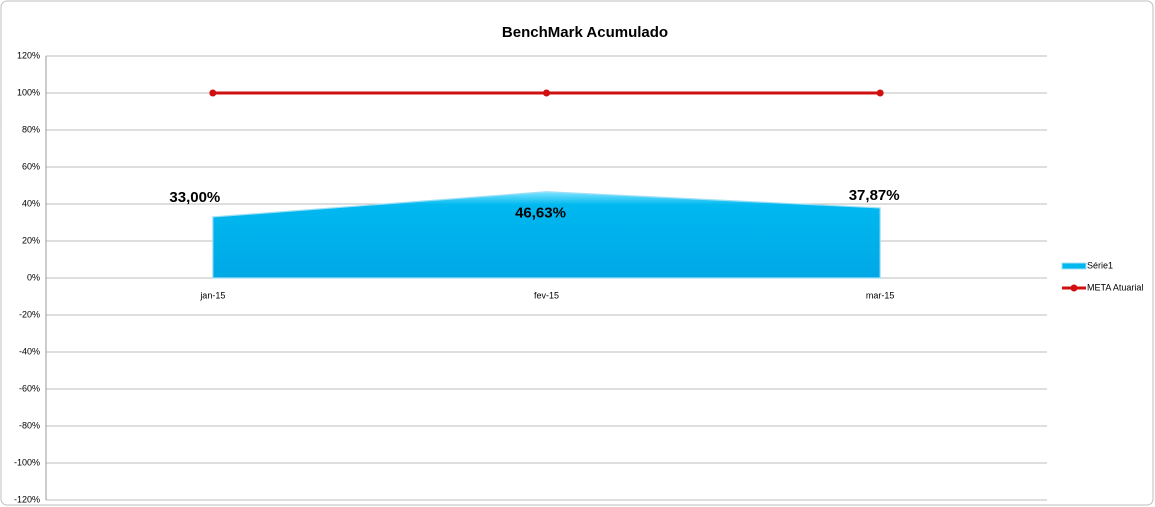 This screenshot has width=1155, height=507. I want to click on y-tick-label: 40%, so click(31, 203).